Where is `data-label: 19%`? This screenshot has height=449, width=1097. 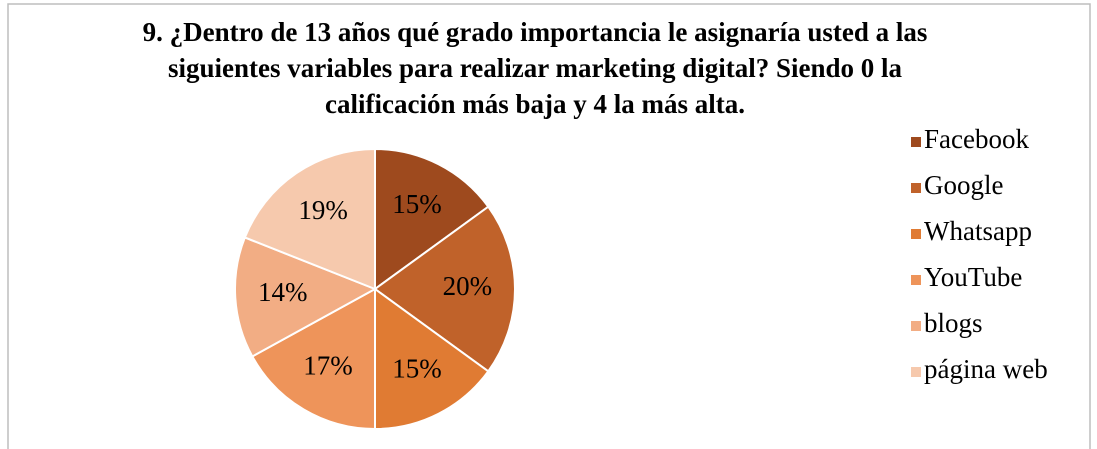 data-label: 19% is located at coordinates (323, 210).